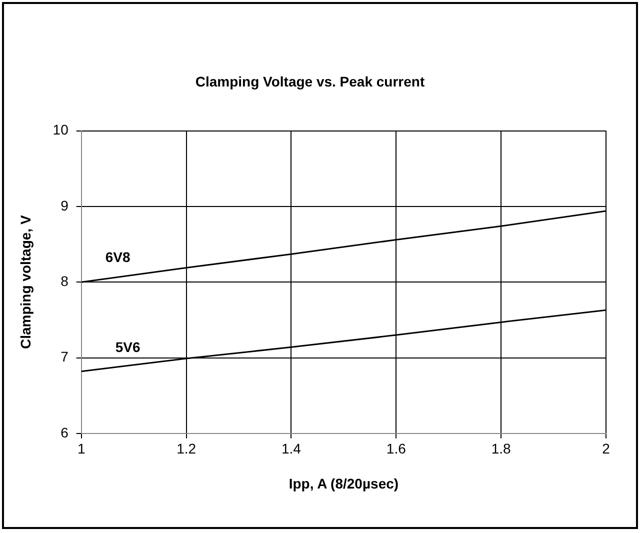 Image resolution: width=642 pixels, height=533 pixels. I want to click on x-axis-title: Ipp, A (8/20µsec), so click(343, 483).